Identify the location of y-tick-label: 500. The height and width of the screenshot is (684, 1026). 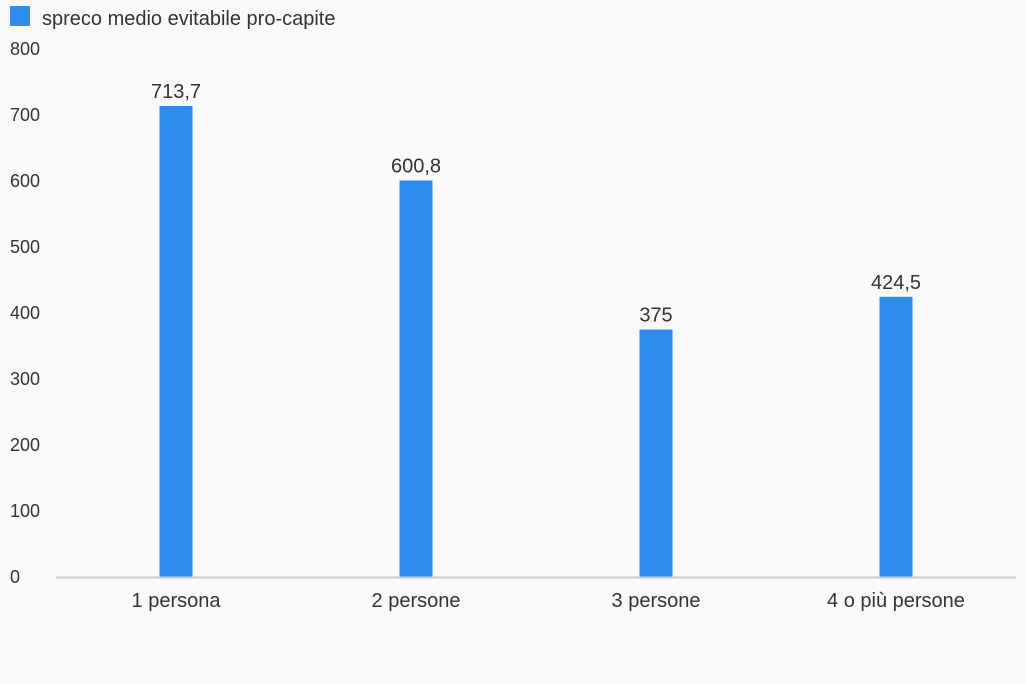
(25, 247).